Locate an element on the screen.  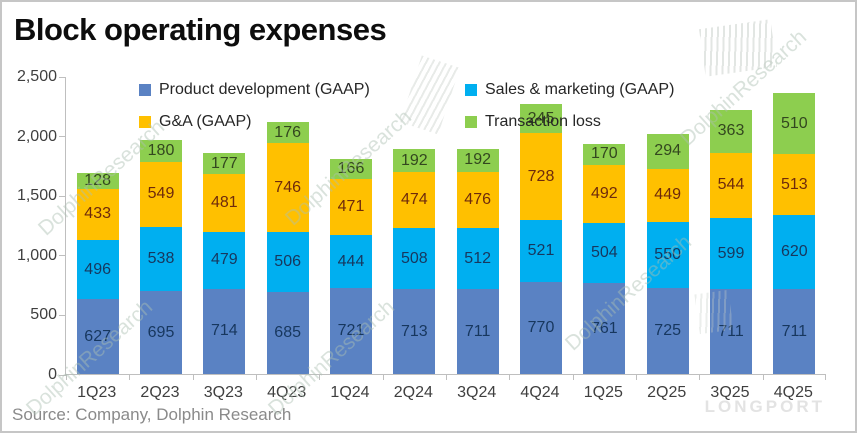
bar-value-label: 713 is located at coordinates (414, 331).